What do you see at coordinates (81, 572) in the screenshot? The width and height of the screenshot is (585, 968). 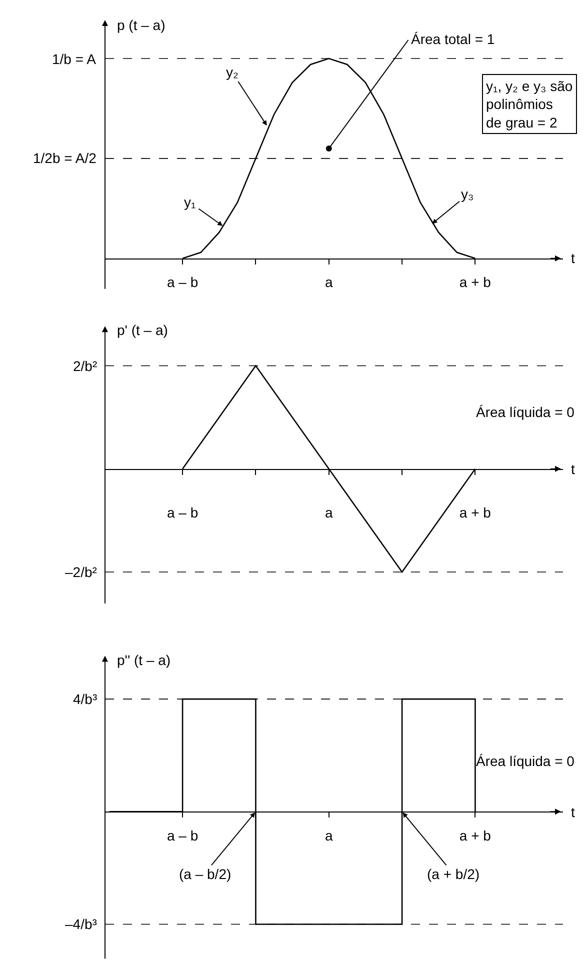 I see `ref-line-label: –2/b²` at bounding box center [81, 572].